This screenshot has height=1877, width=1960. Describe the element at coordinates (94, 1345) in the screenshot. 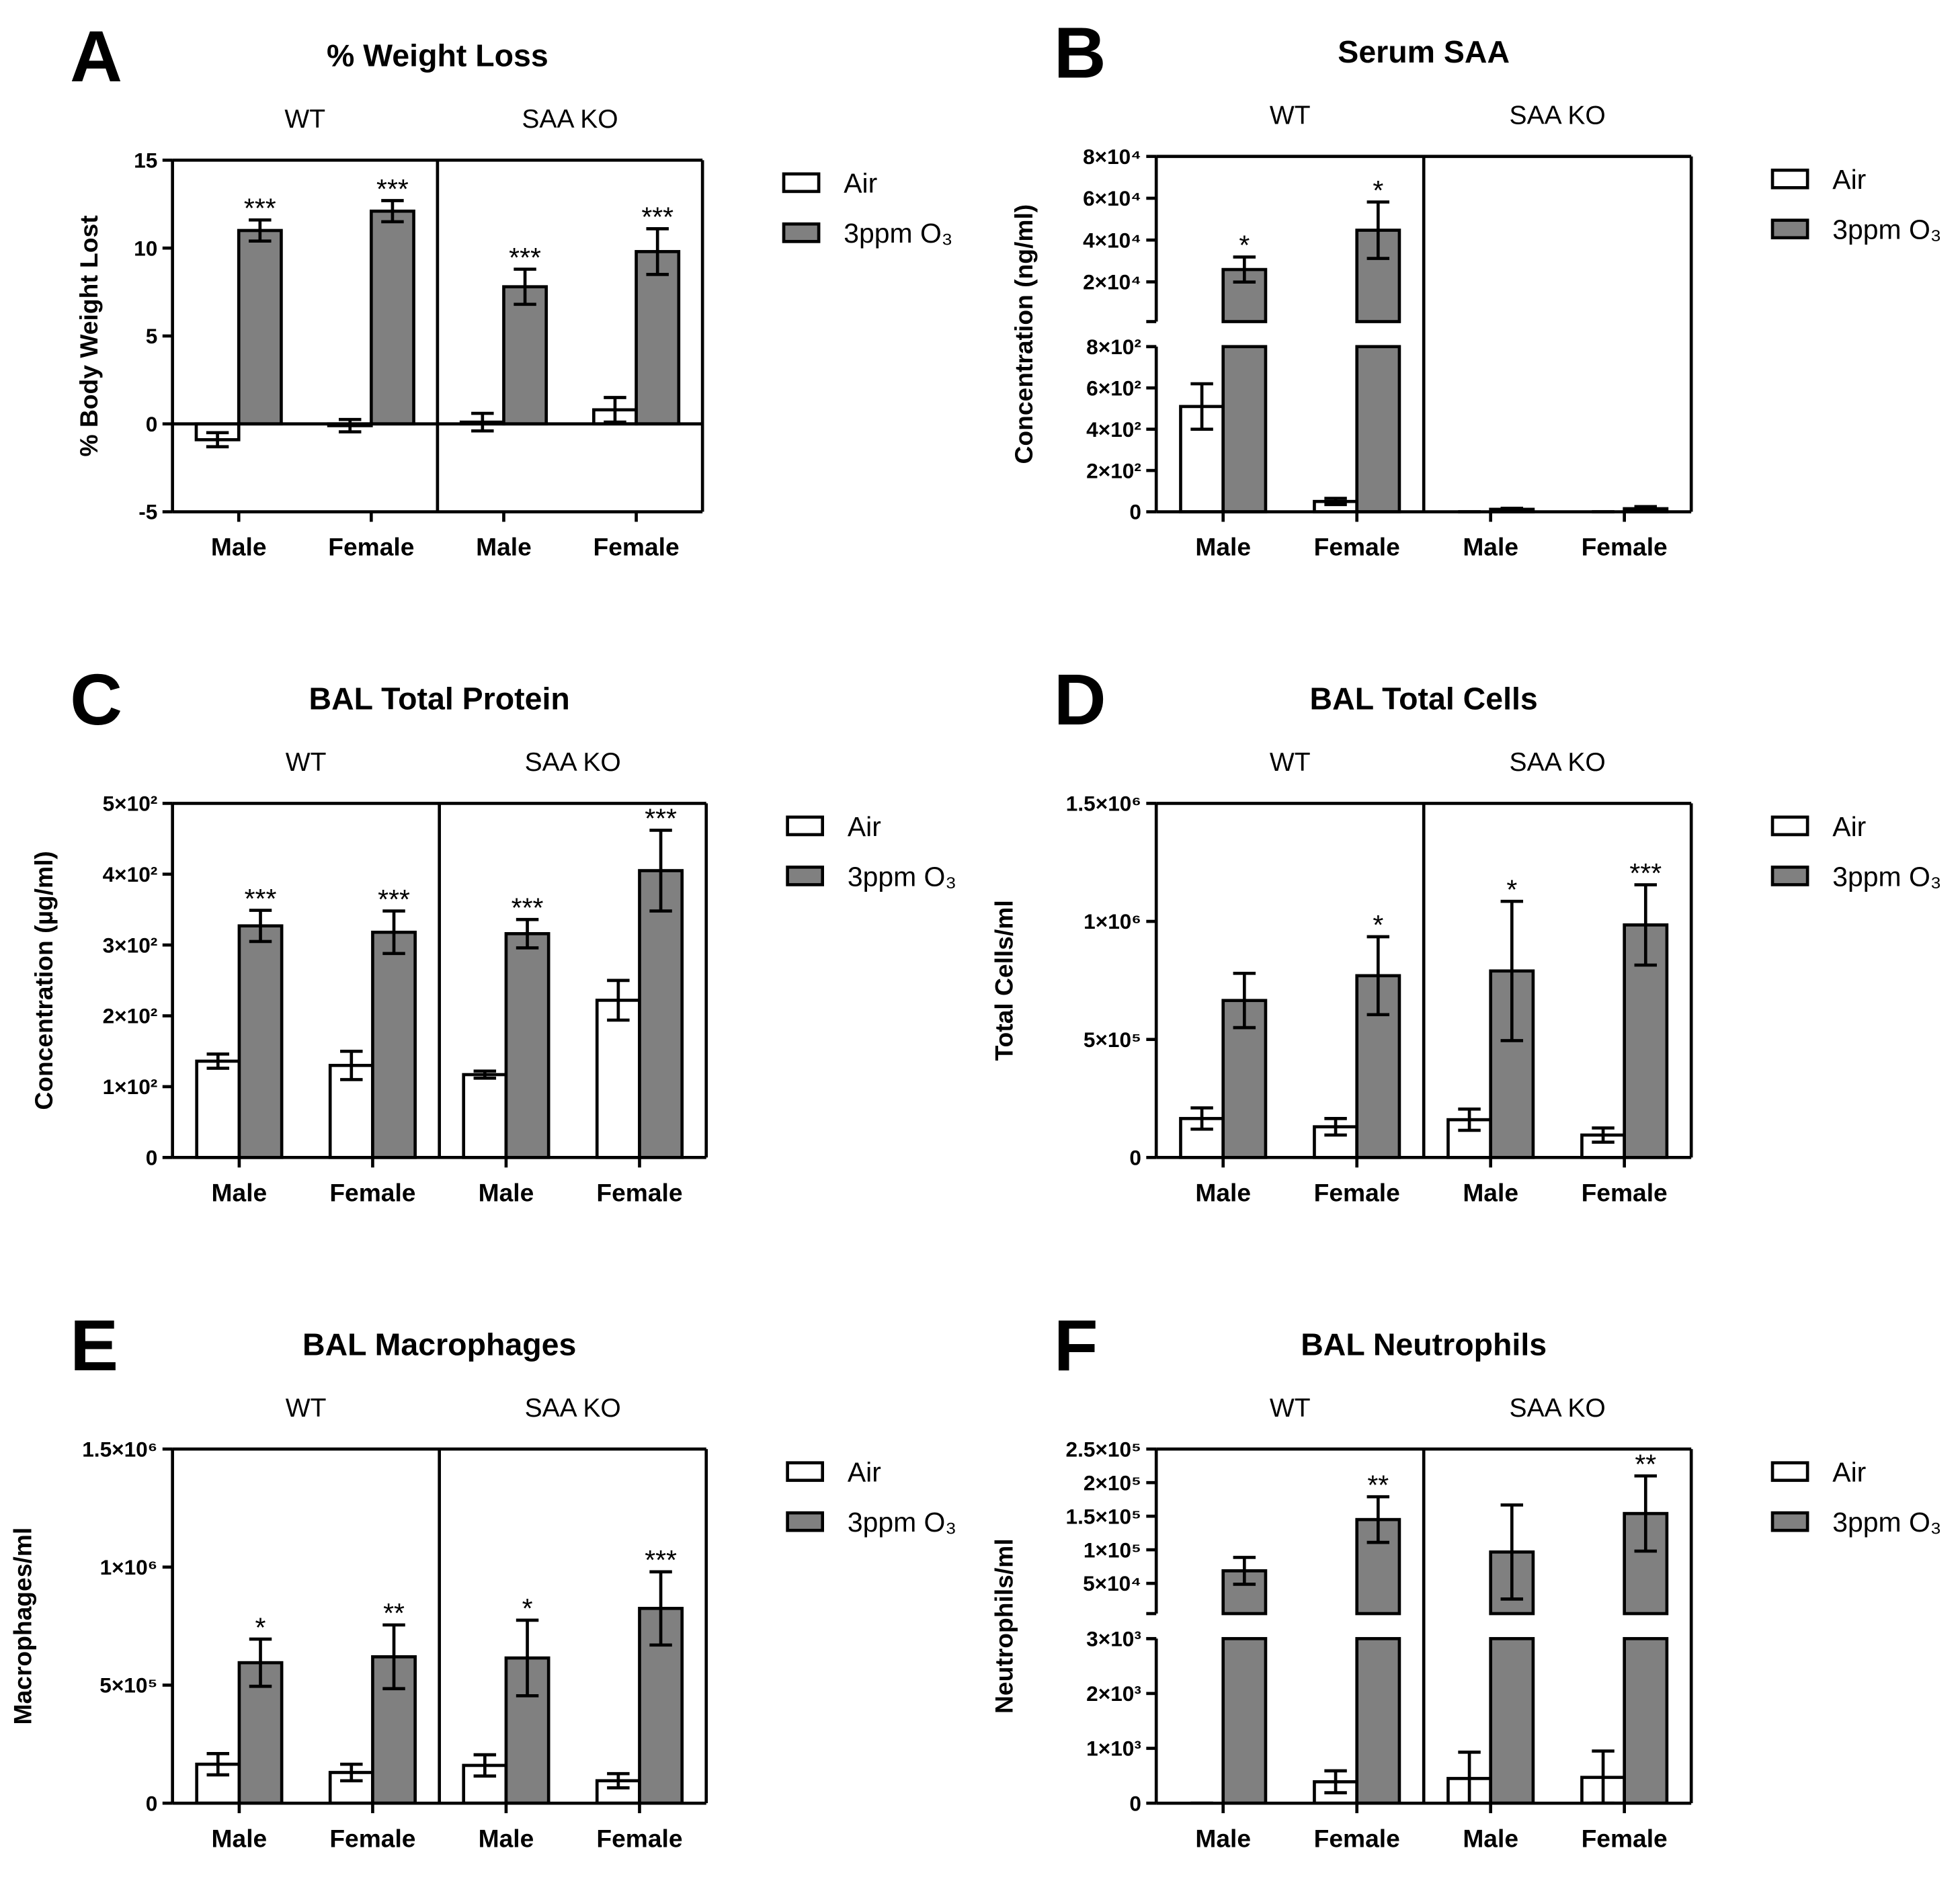

I see `panel-letter: E` at that location.